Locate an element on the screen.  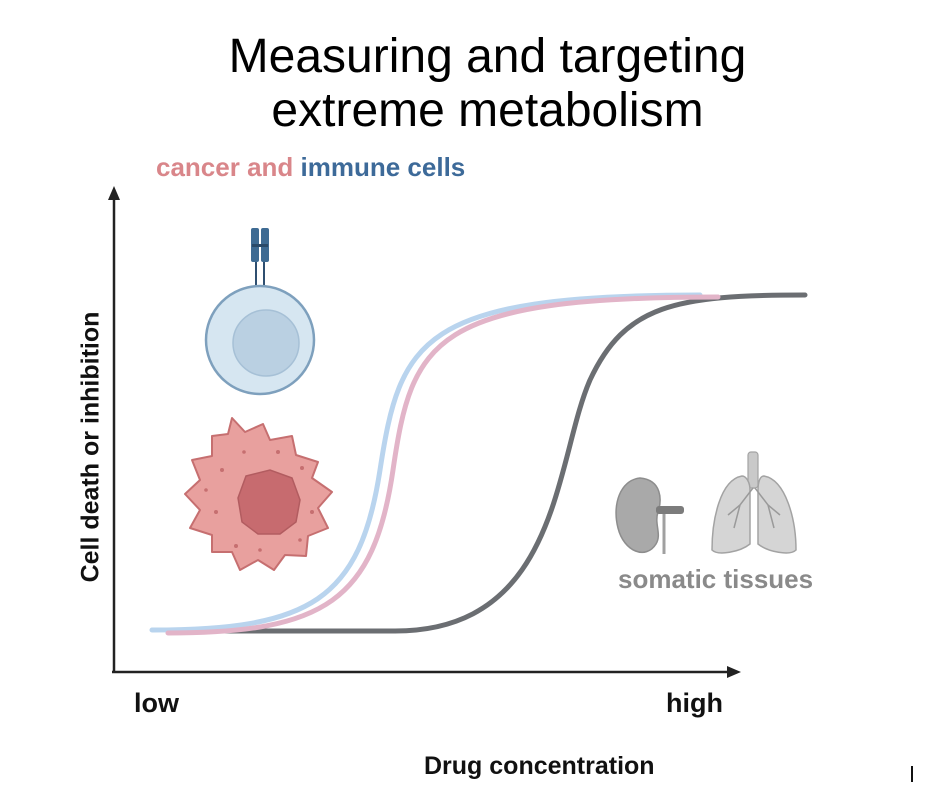
y-axis-label: Cell death or inhibition is located at coordinates (90, 447).